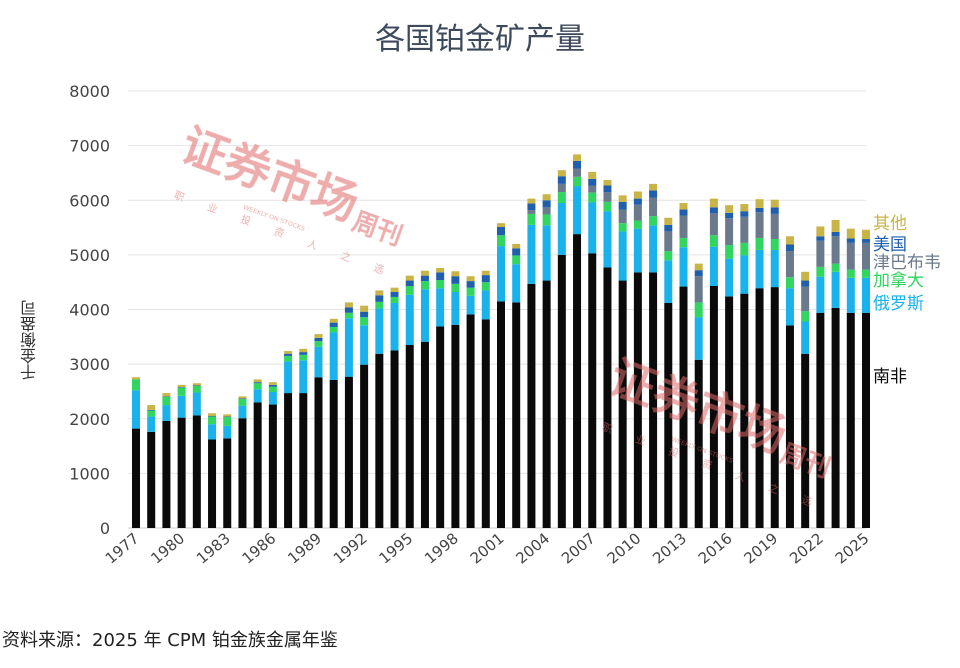 This screenshot has width=960, height=668. I want to click on x-tick-label: 2016, so click(715, 548).